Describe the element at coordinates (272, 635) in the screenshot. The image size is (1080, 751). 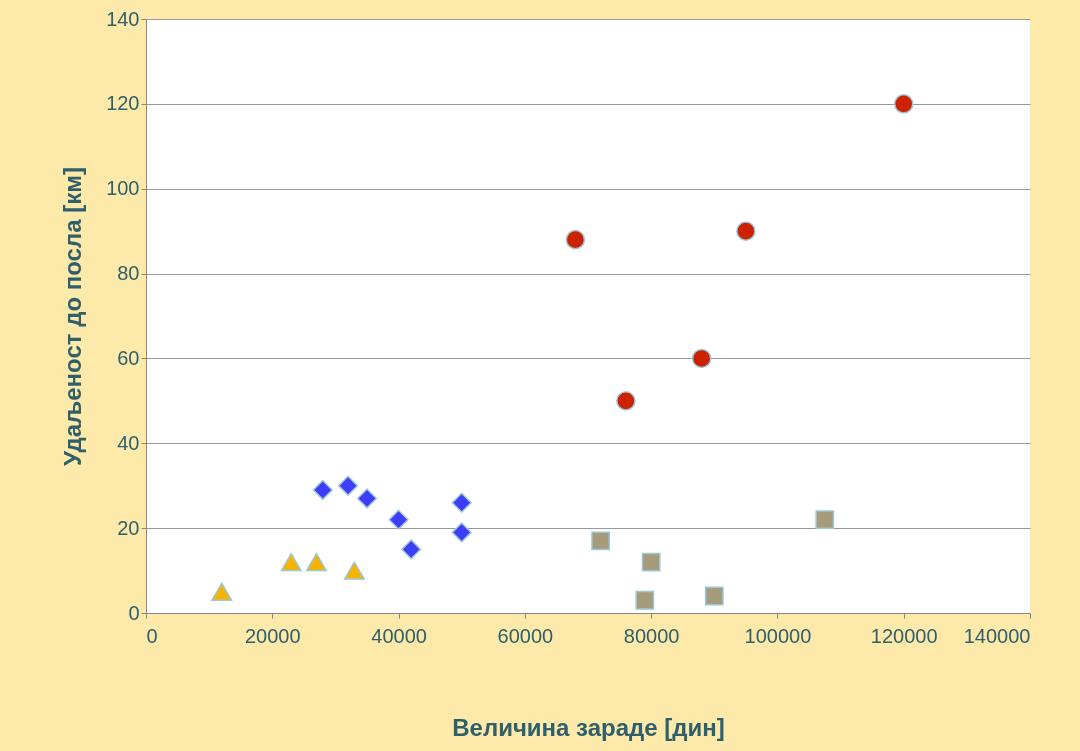
I see `x-tick-label: 20000` at that location.